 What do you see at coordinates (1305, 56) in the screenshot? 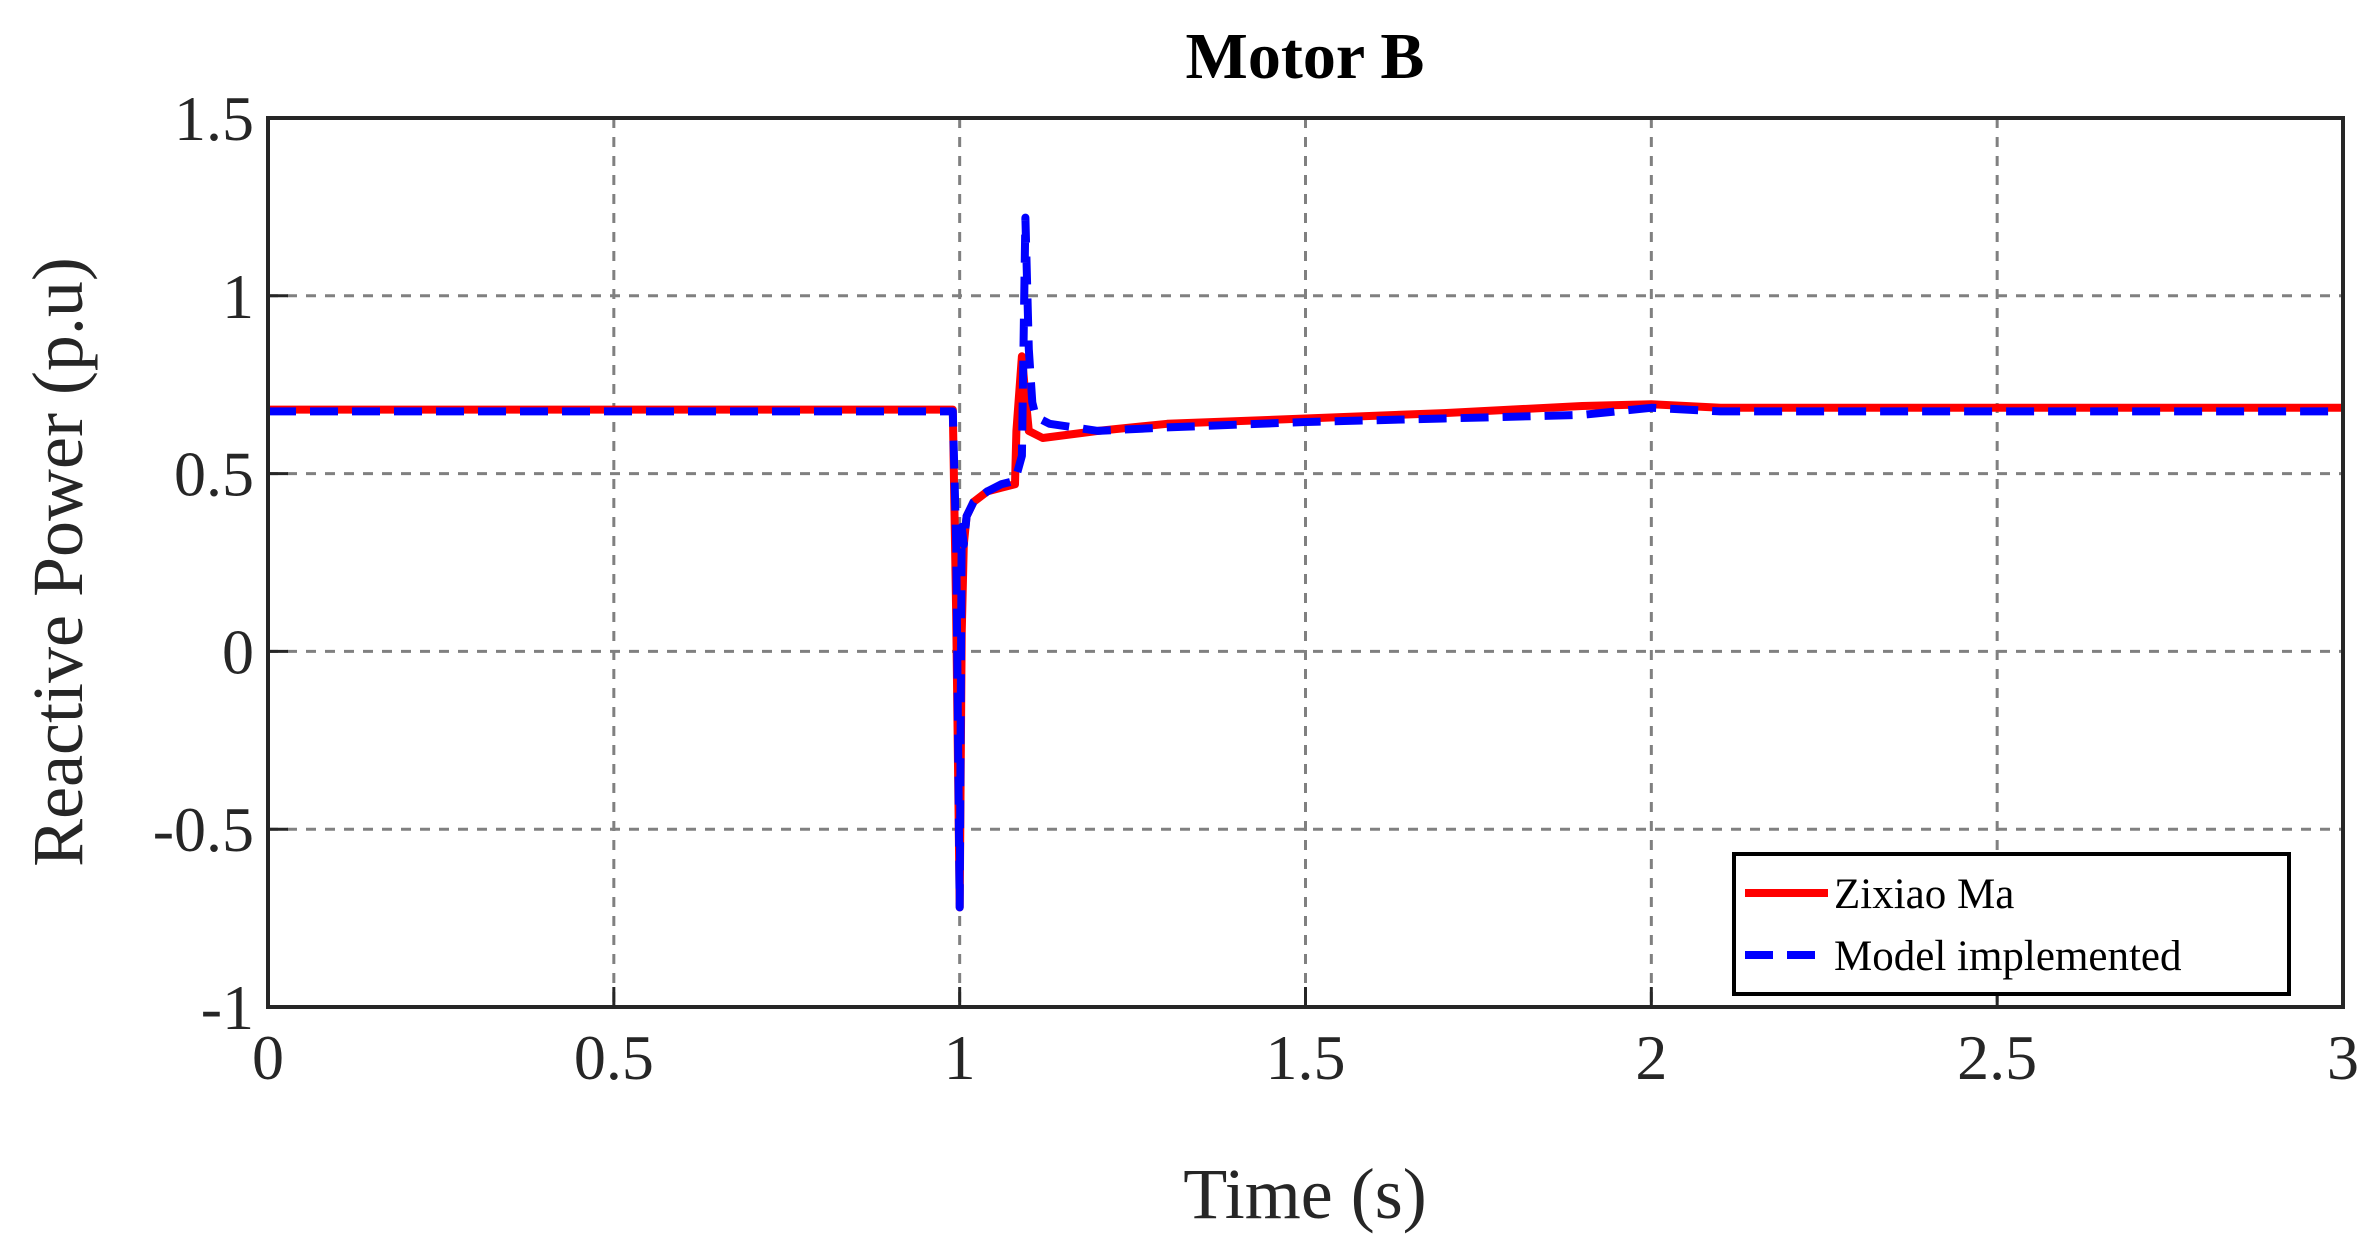
I see `chart-title: Motor B` at bounding box center [1305, 56].